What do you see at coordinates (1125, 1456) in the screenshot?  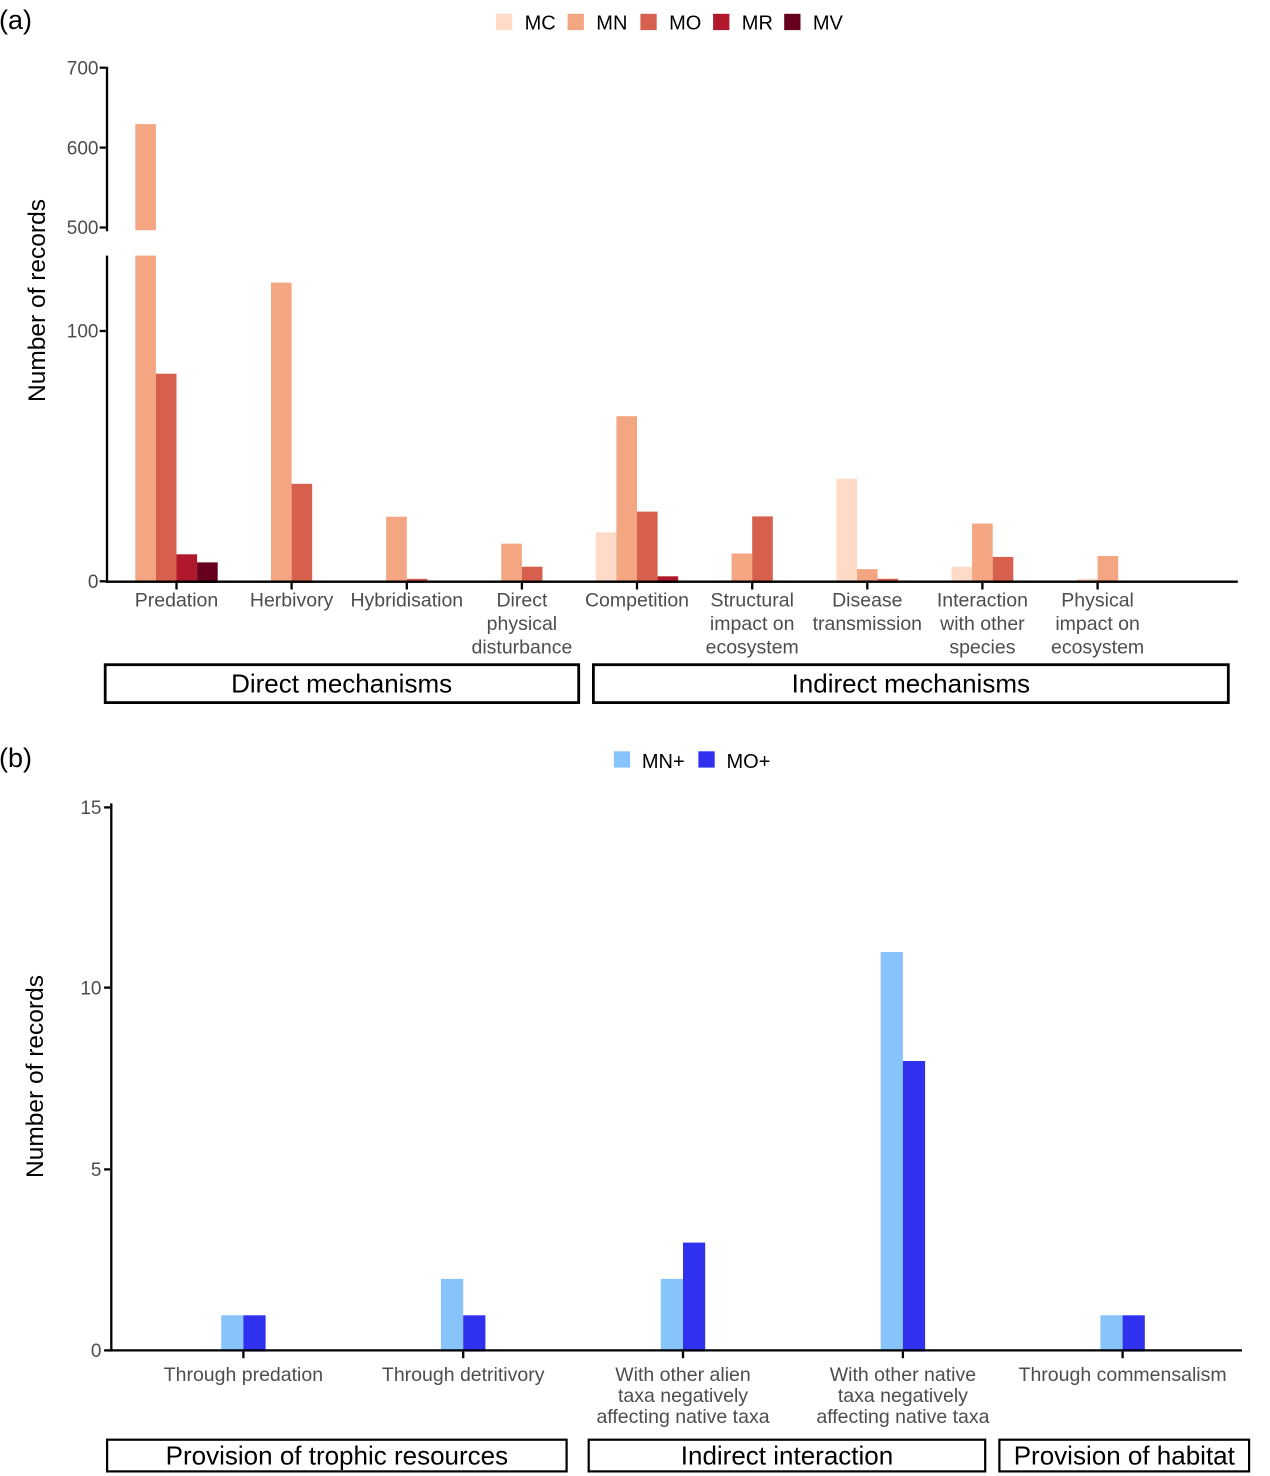 I see `svg-text: Provision of habitat` at bounding box center [1125, 1456].